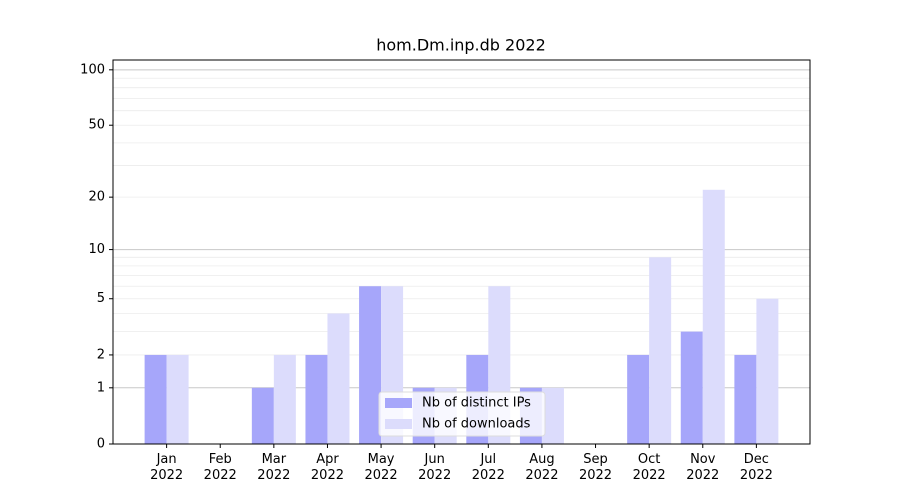 The image size is (900, 500). What do you see at coordinates (461, 45) in the screenshot?
I see `chart-title: hom.Dm.inp.db 2022` at bounding box center [461, 45].